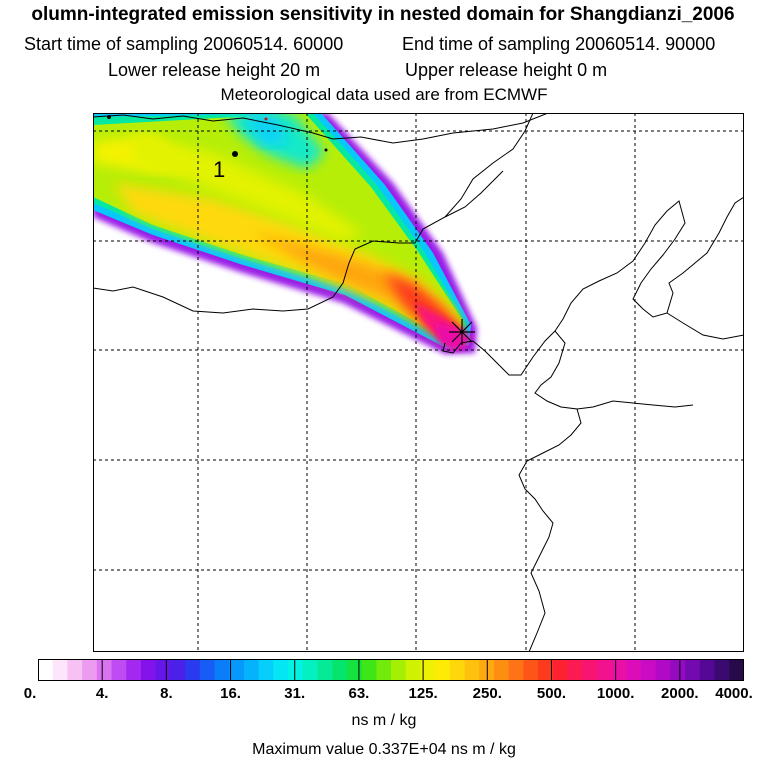 This screenshot has width=768, height=768. I want to click on colorbar-tick-label: 8., so click(166, 693).